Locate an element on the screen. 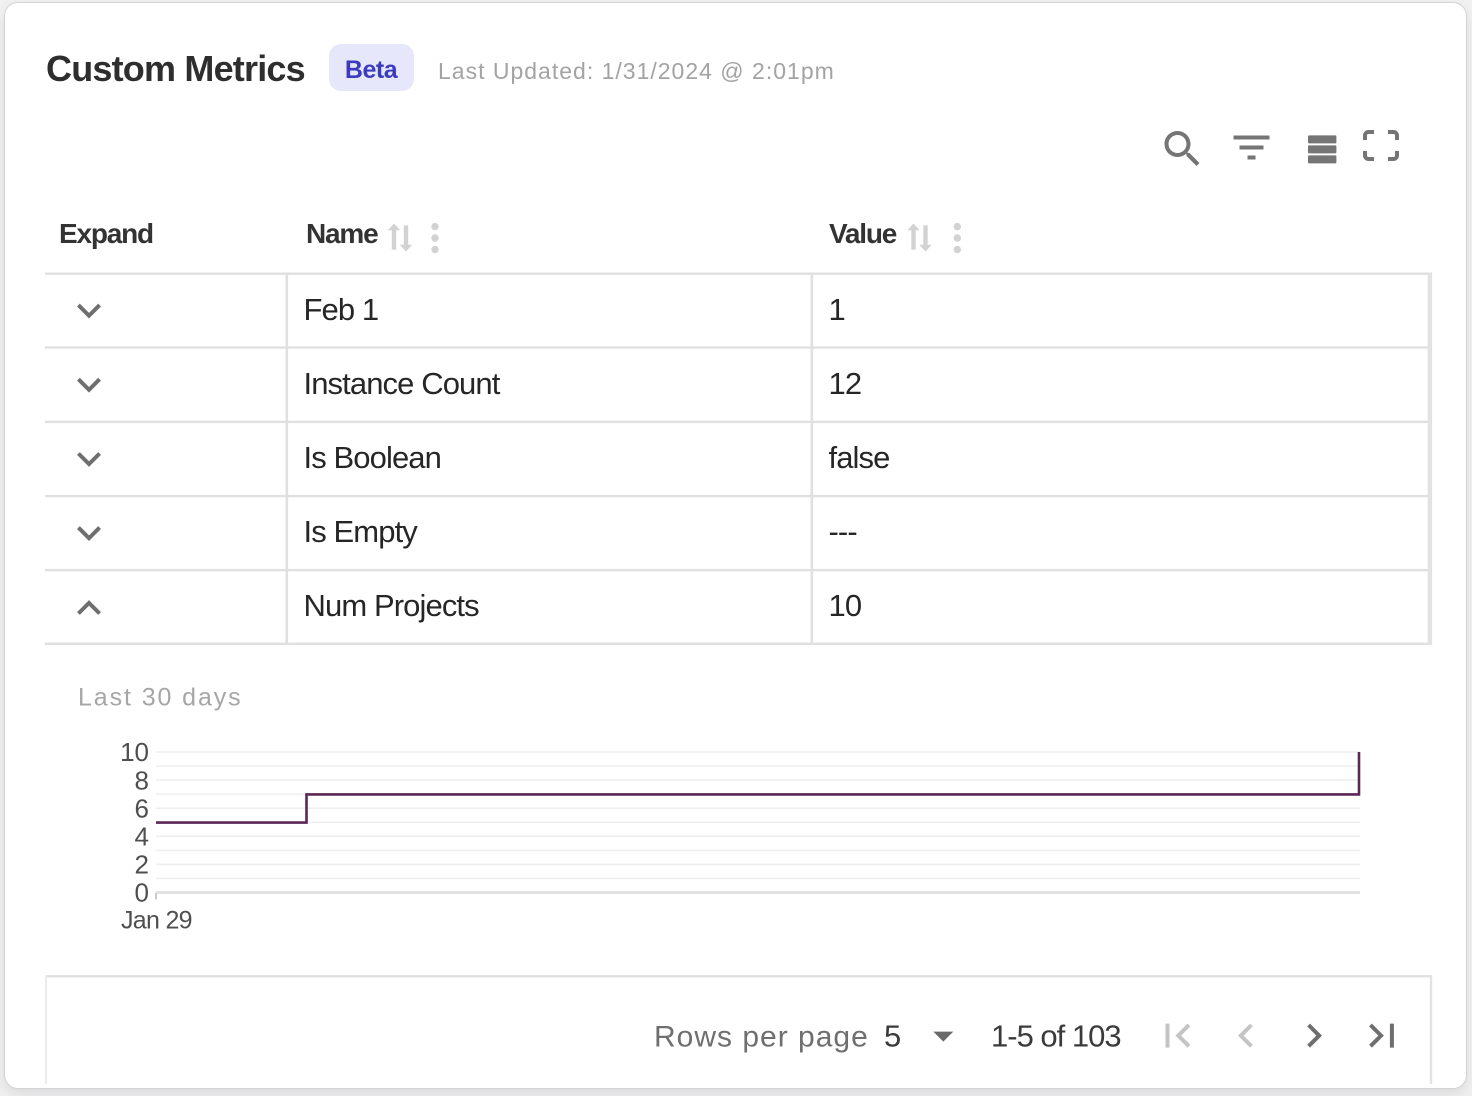  svg-text: 4 is located at coordinates (142, 837).